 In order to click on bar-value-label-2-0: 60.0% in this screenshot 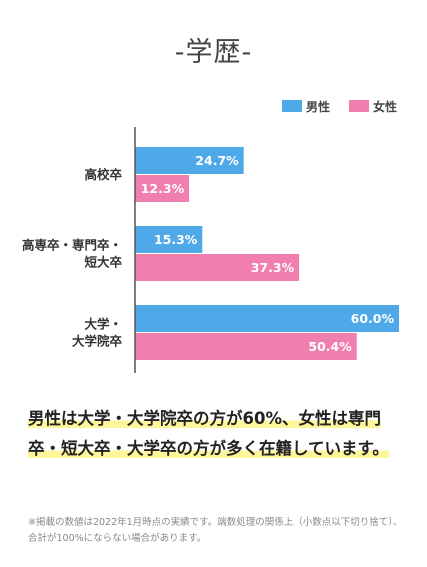, I will do `click(373, 318)`.